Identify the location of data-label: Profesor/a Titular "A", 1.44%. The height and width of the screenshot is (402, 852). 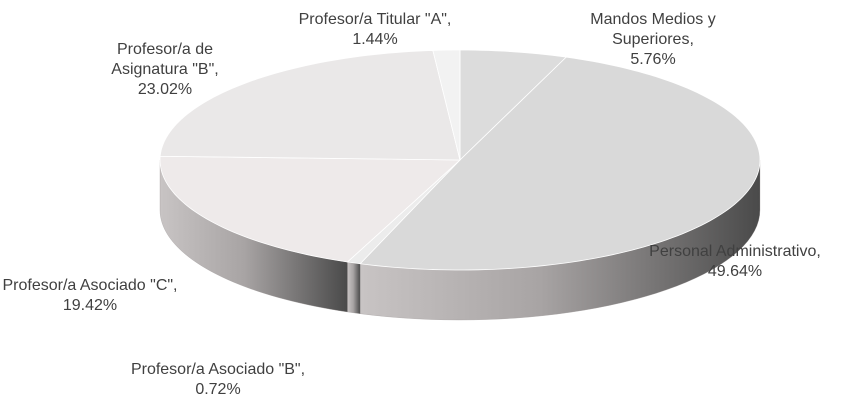
(375, 29).